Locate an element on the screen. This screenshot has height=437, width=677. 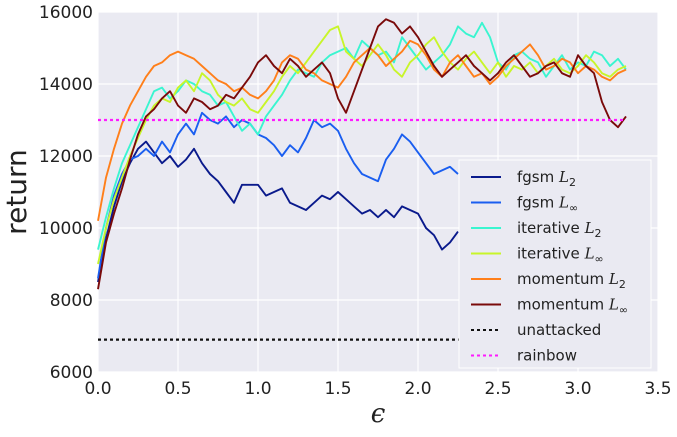
legend-box is located at coordinates (555, 264).